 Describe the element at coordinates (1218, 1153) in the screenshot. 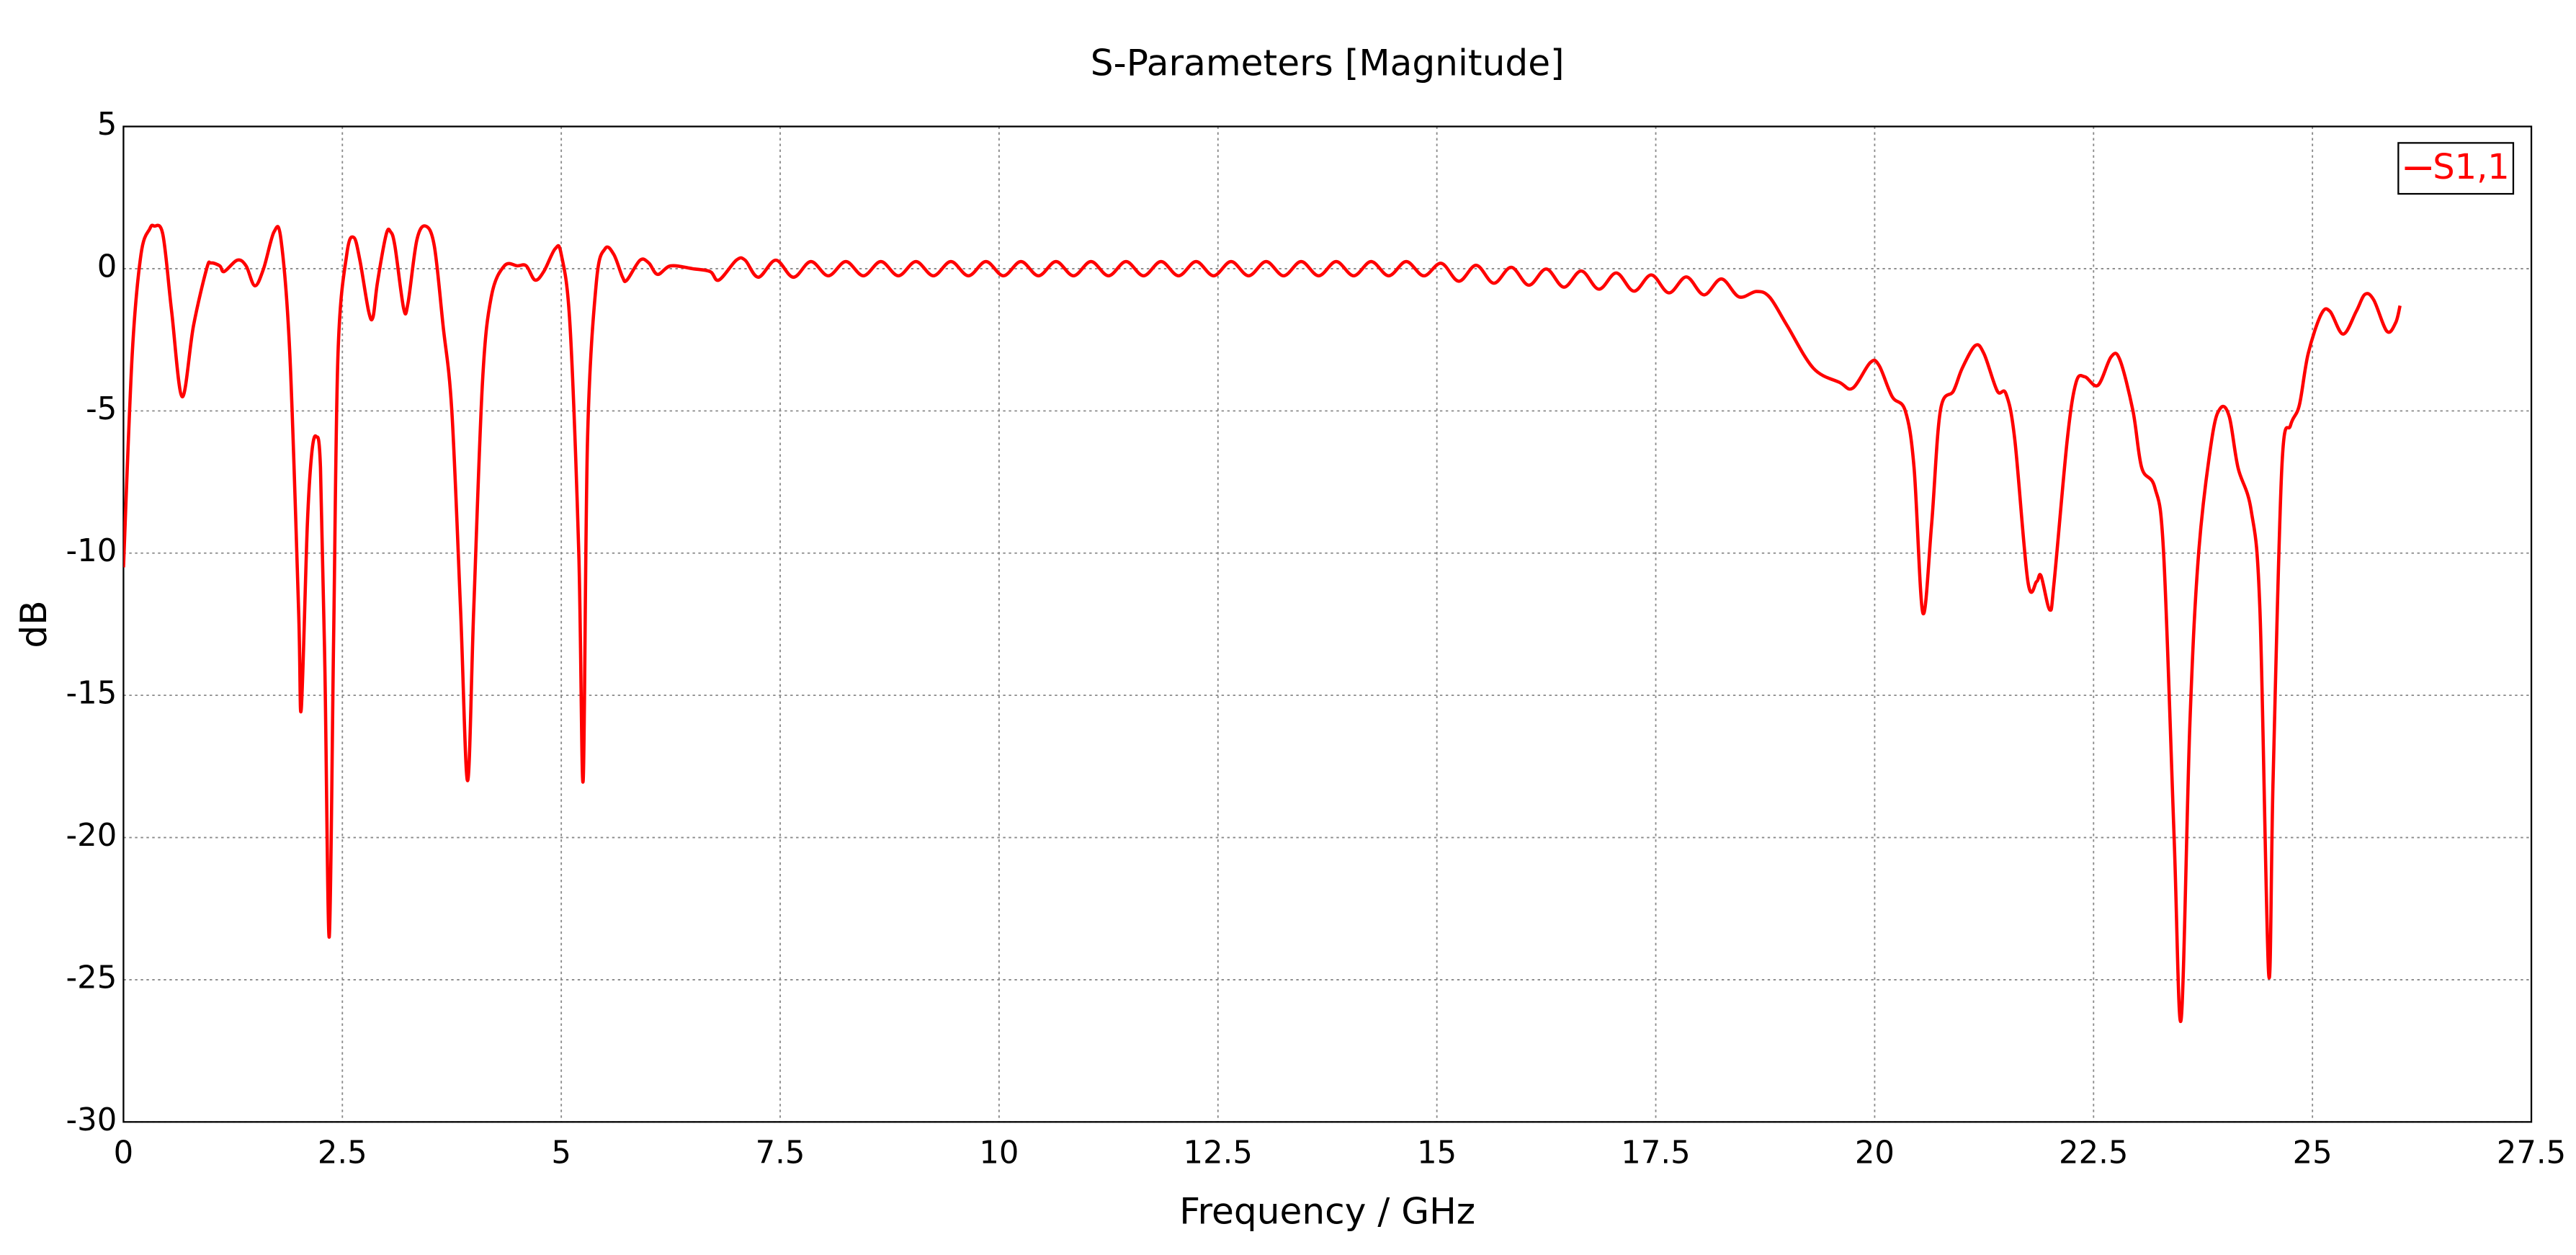

I see `x-tick-label: 12.5` at that location.